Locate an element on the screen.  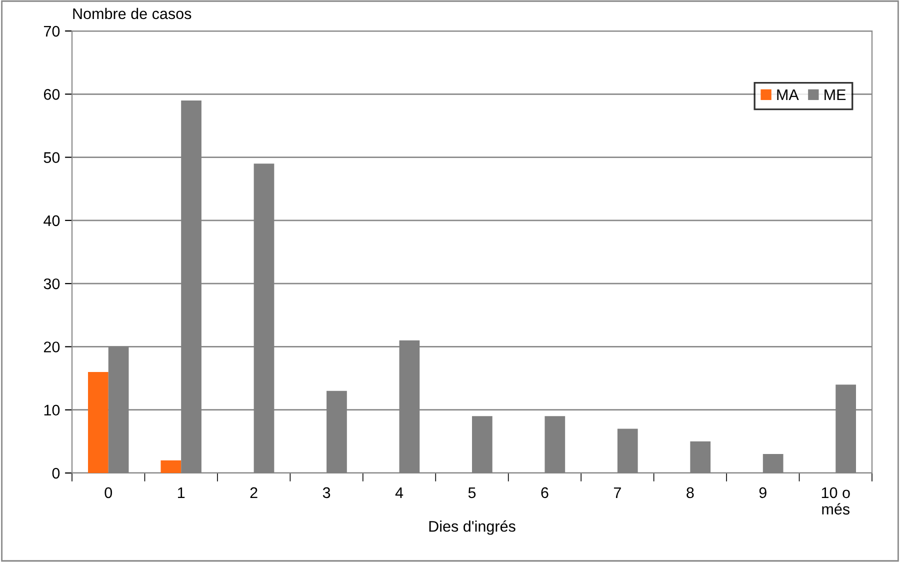
y-axis-title: Nombre de casos is located at coordinates (132, 14).